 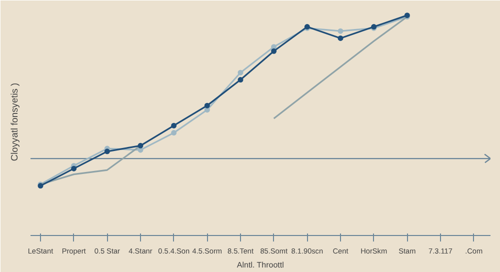 I want to click on y-axis-title: Cloyyatl fonsyetis ), so click(x=15, y=122).